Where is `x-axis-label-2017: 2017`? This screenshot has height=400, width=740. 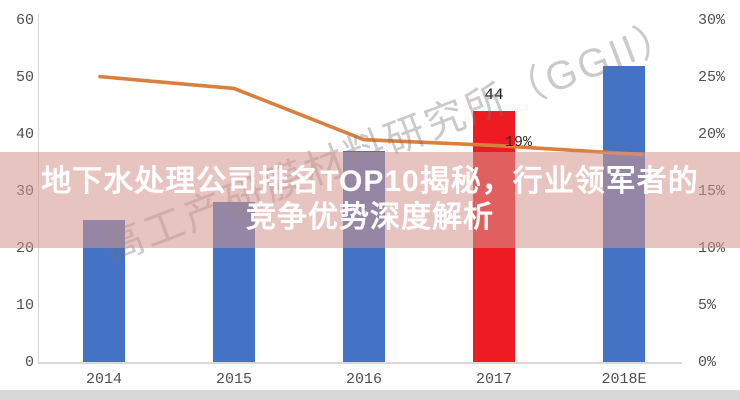 x-axis-label-2017: 2017 is located at coordinates (493, 379).